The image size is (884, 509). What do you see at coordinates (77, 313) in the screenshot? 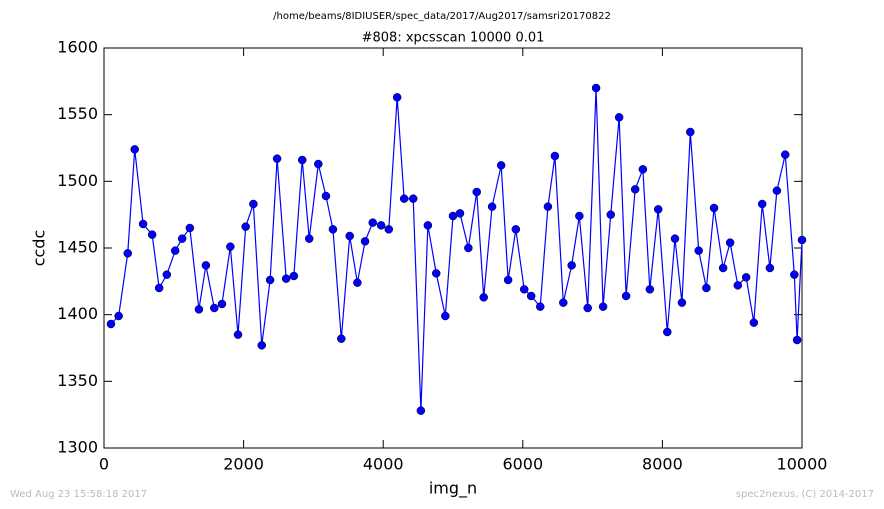
I see `y-tick-label: 1400` at bounding box center [77, 313].